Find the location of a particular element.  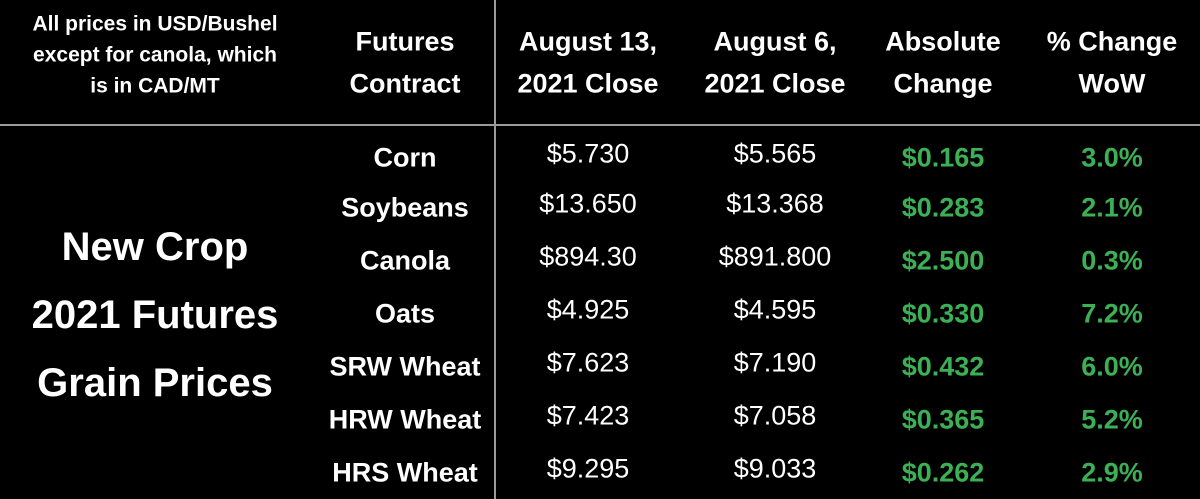

cell: $0.165 is located at coordinates (943, 157).